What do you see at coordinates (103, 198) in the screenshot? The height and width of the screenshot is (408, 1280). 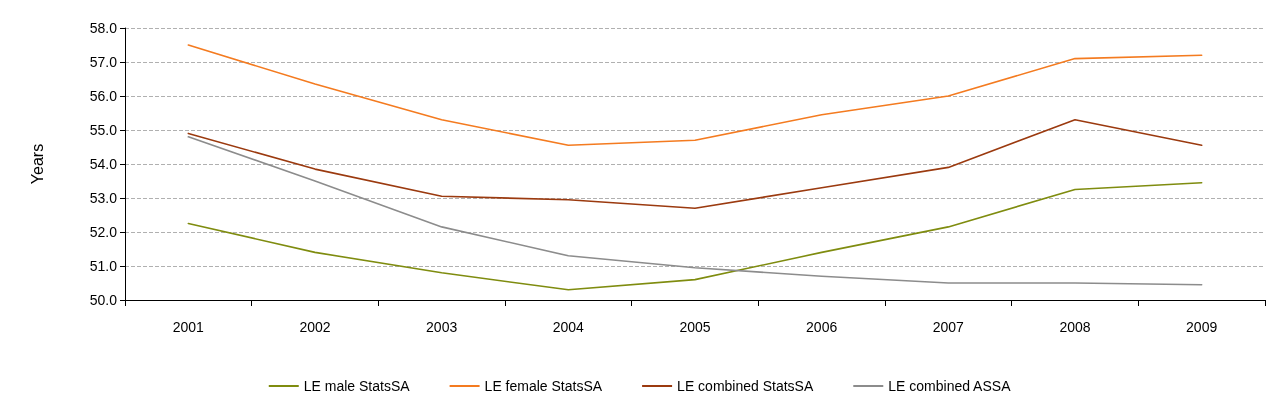 I see `y-tick-label: 53.0` at bounding box center [103, 198].